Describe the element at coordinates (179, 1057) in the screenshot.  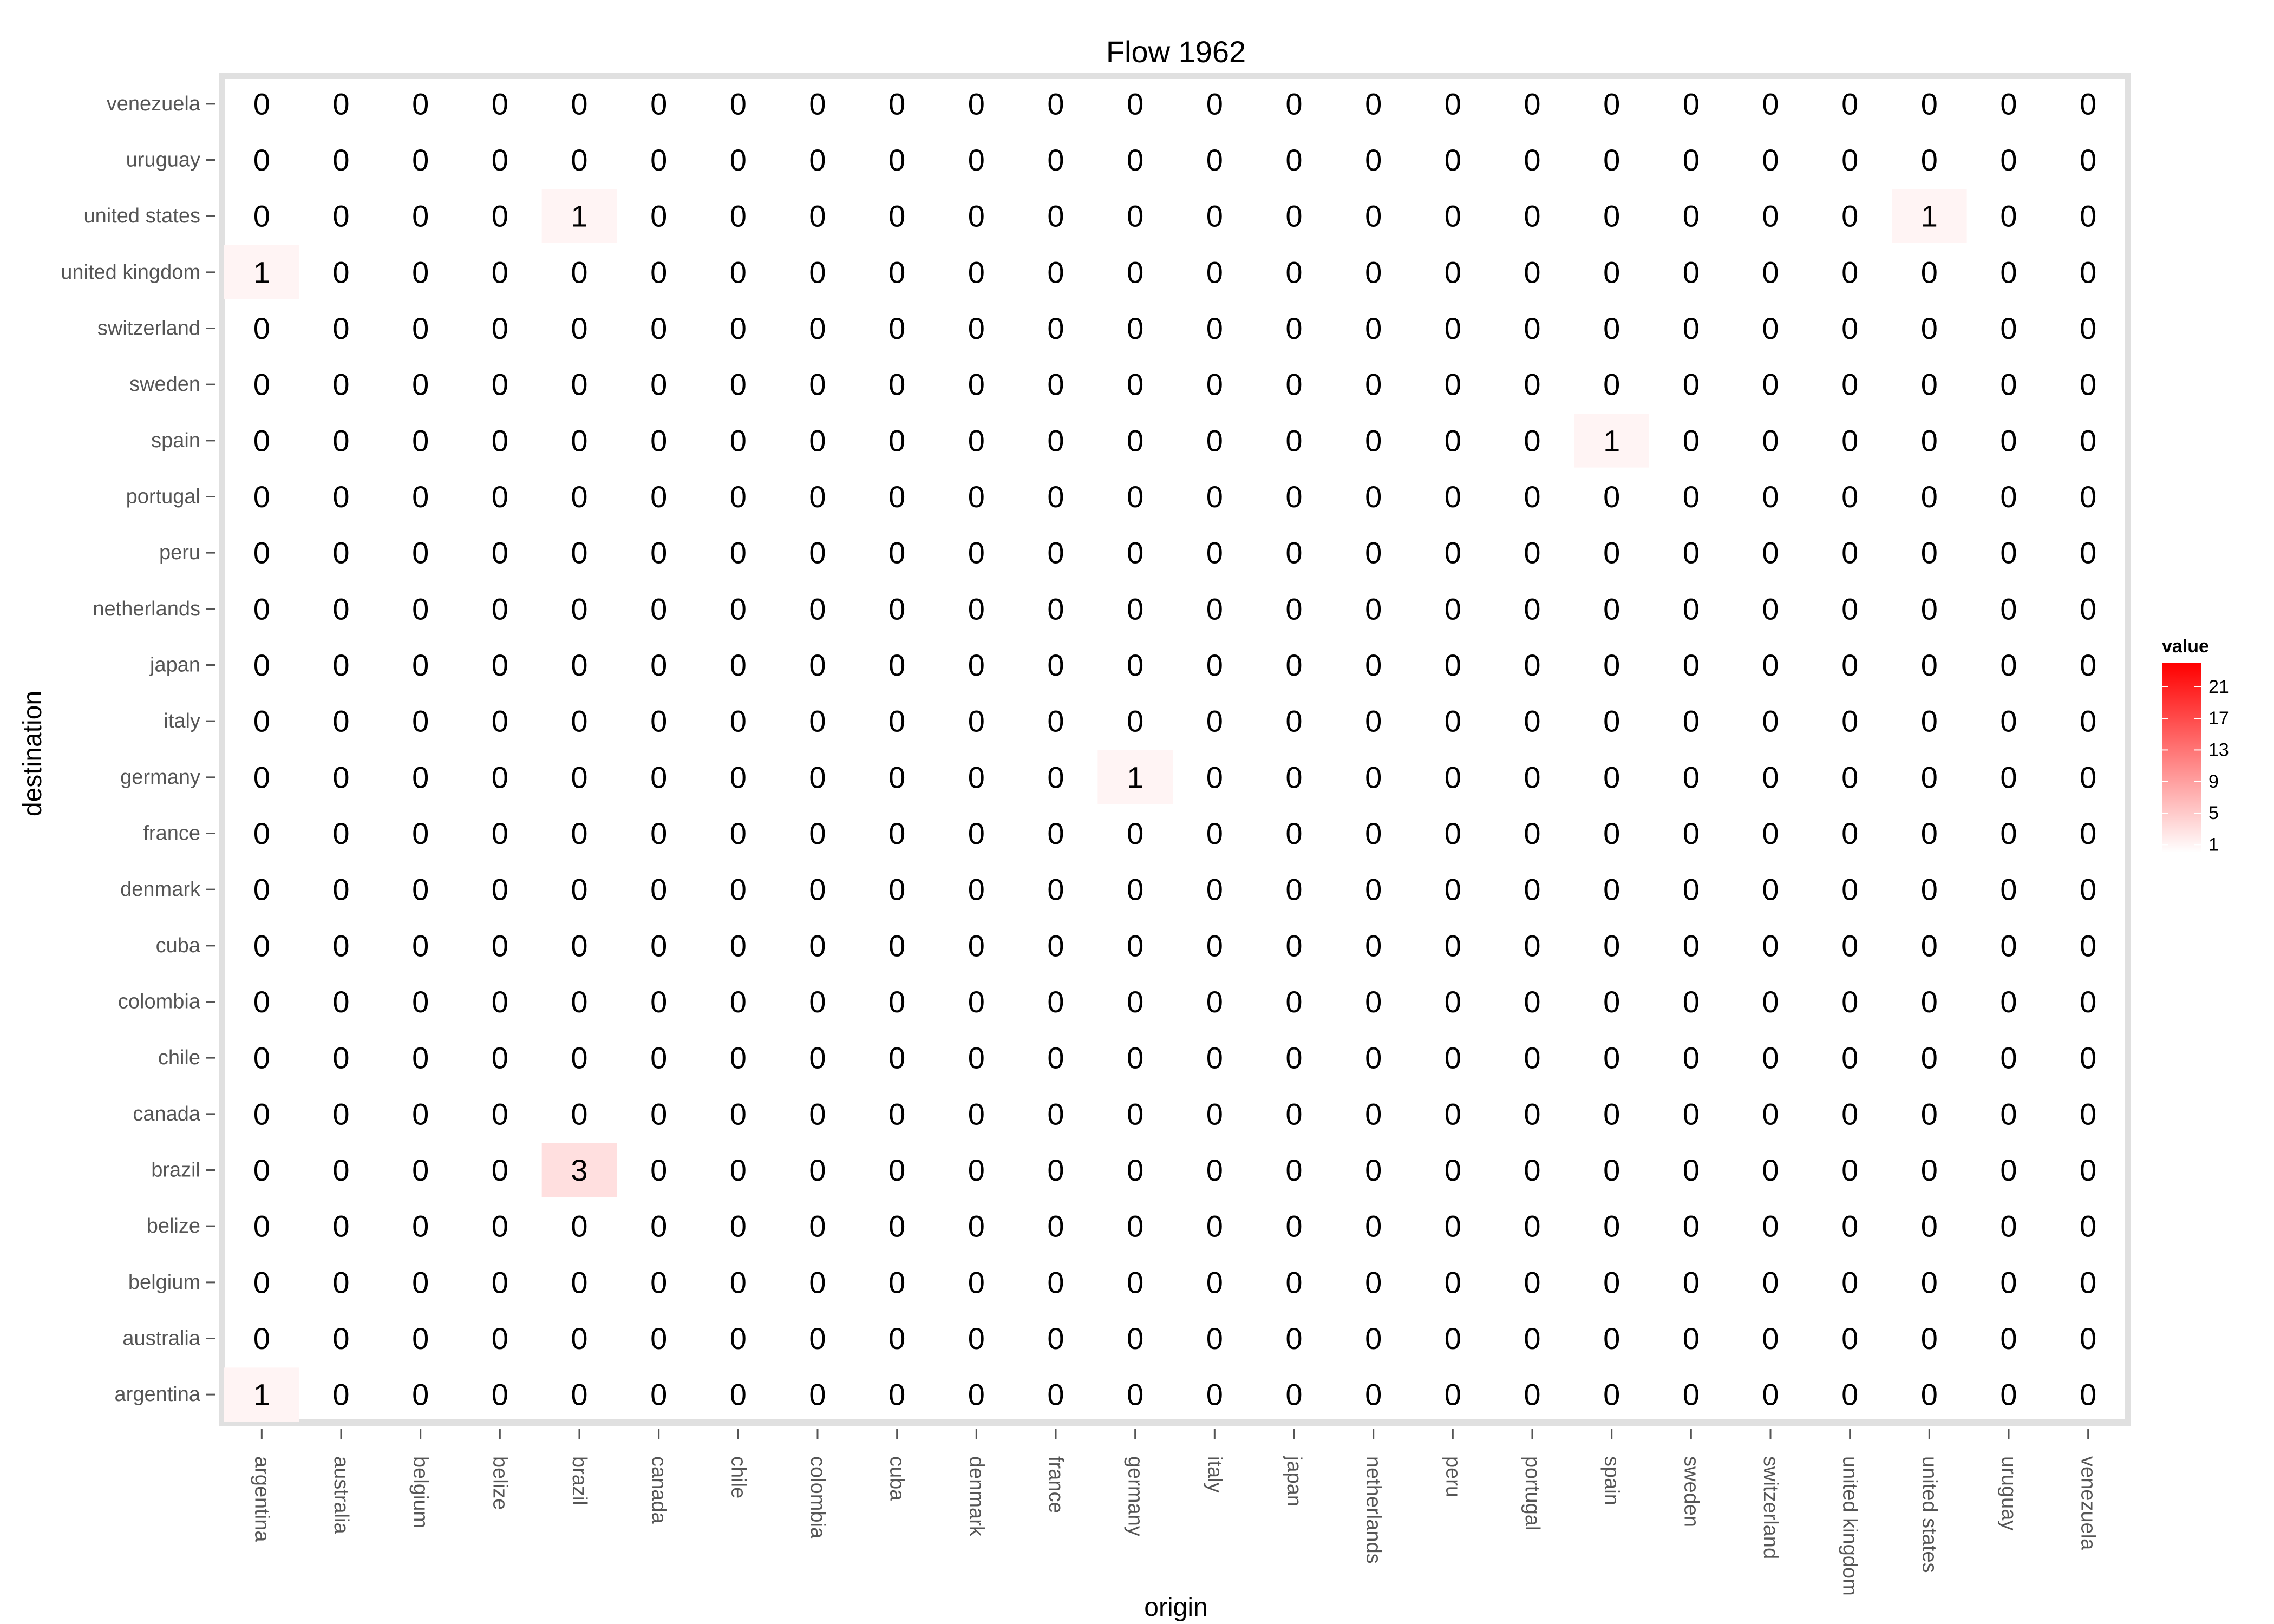
I see `y-tick-label: chile` at that location.